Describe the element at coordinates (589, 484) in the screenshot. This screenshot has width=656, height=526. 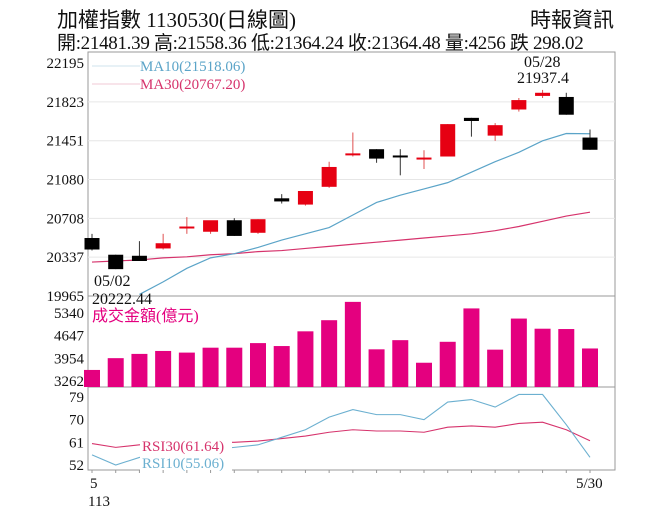
I see `x-end-label: 5/30` at that location.